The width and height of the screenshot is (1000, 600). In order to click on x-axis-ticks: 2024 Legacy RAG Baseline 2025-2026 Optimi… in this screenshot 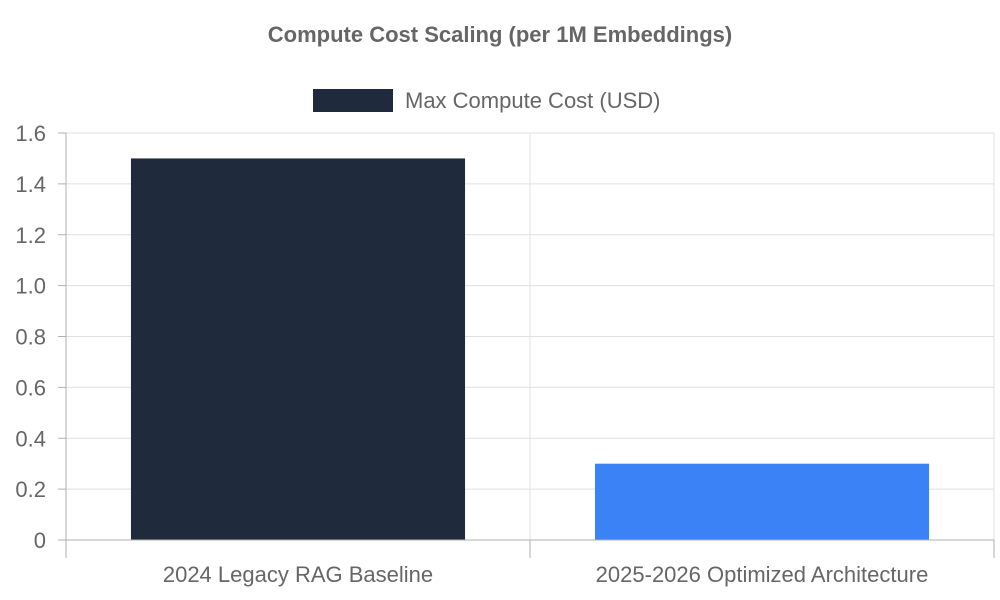, I will do `click(579, 563)`.